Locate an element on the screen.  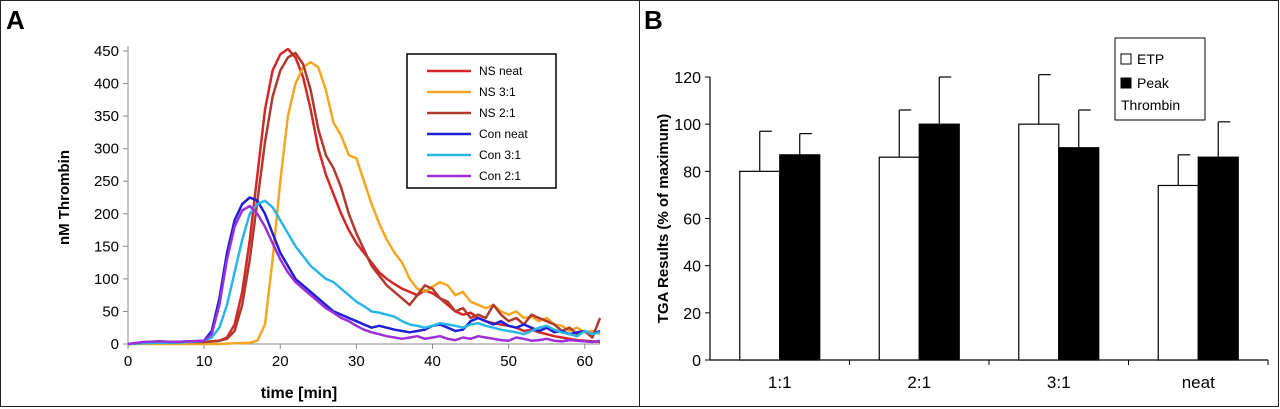
x-tick-label: 0 is located at coordinates (128, 361).